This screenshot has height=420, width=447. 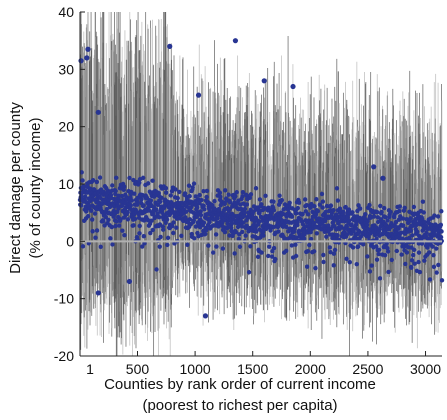 What do you see at coordinates (69, 184) in the screenshot?
I see `y-axis-ticks: -20 -10 0 10 20 30 40` at bounding box center [69, 184].